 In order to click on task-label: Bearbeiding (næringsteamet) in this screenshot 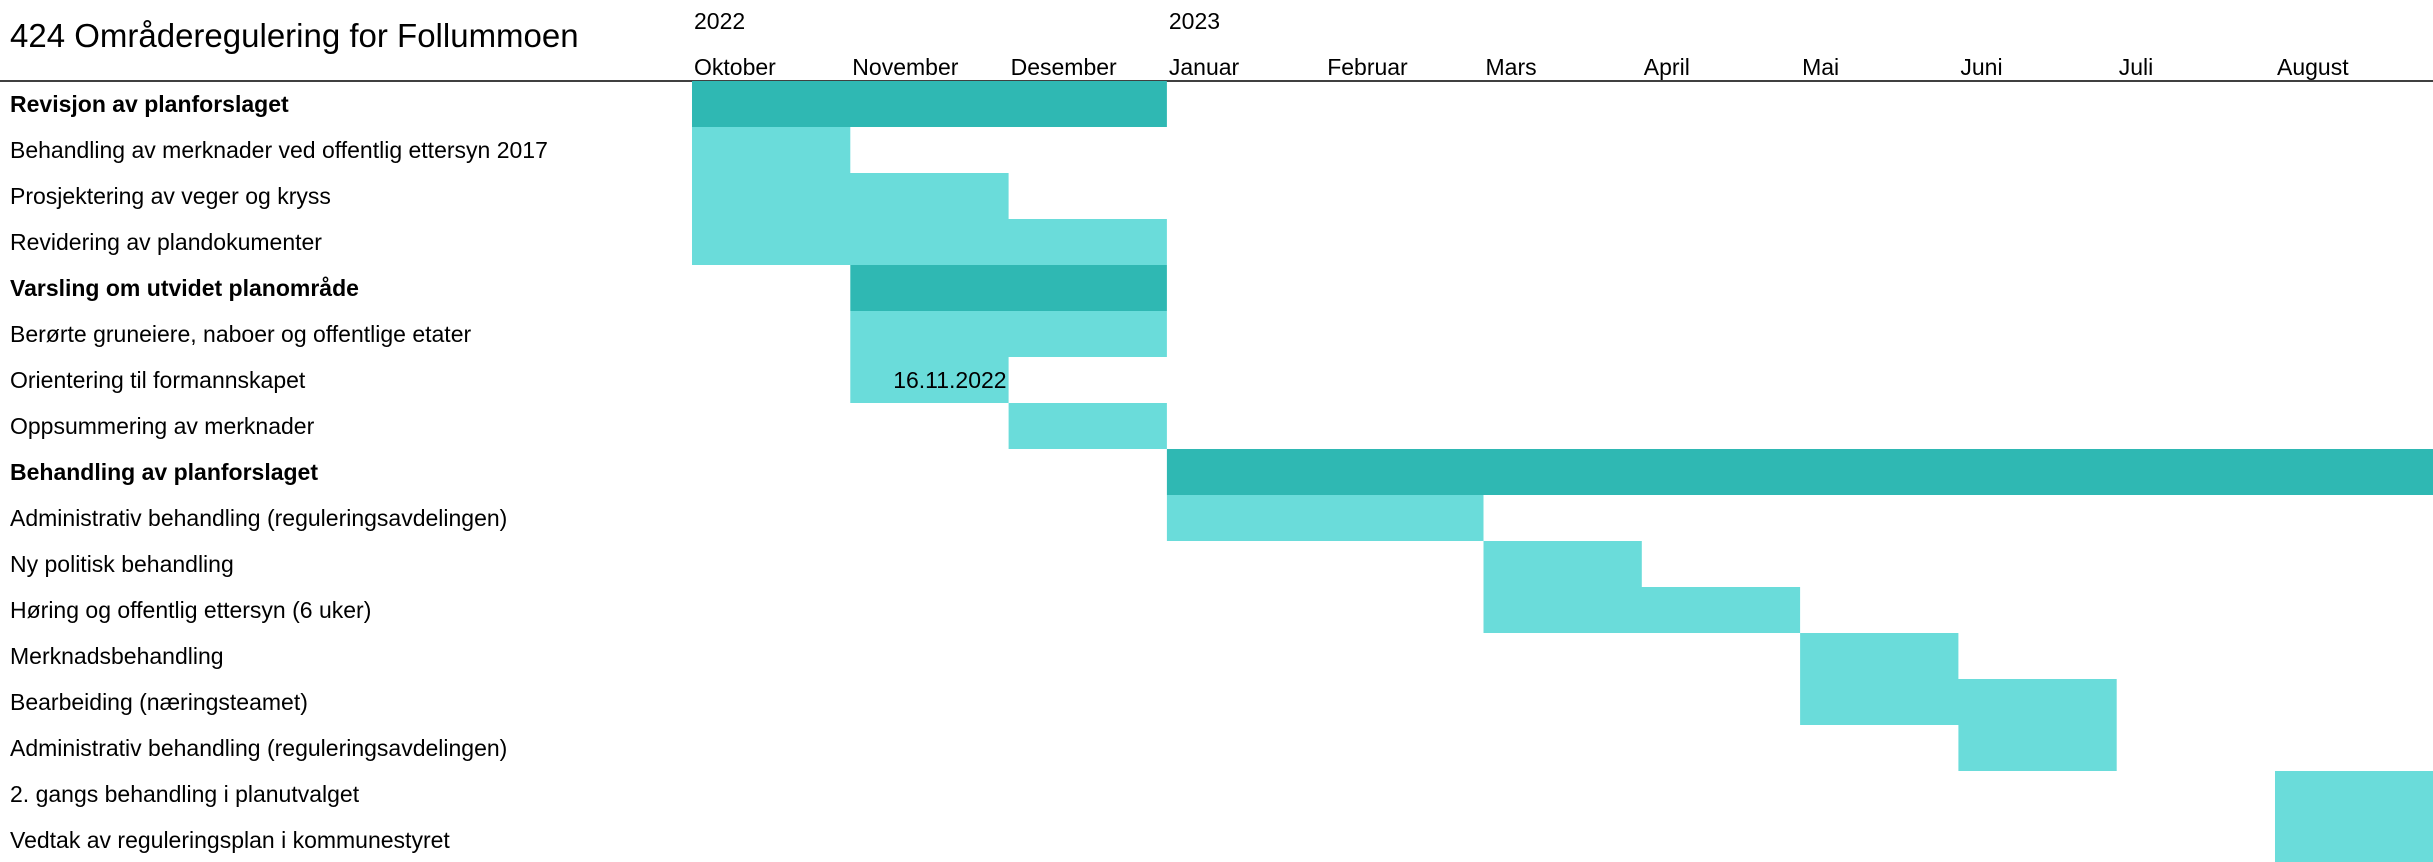, I will do `click(159, 702)`.